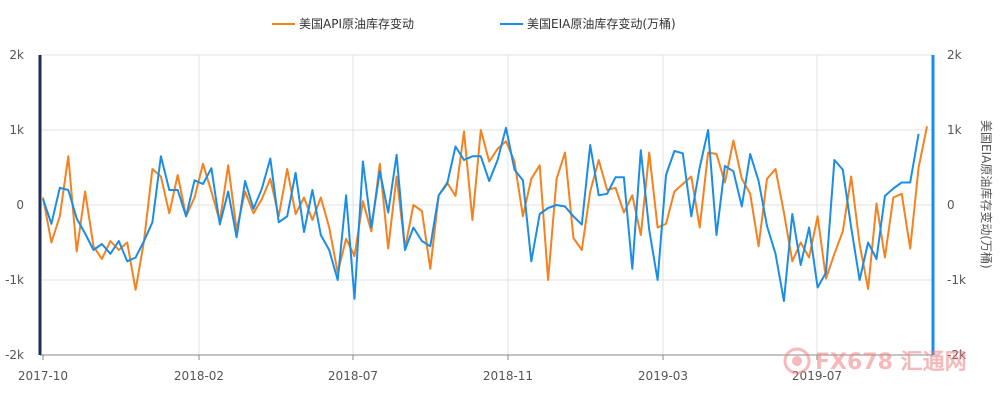 The height and width of the screenshot is (400, 1000). Describe the element at coordinates (474, 23) in the screenshot. I see `legend: 美国API原油库存变动 美国EIA原油库存变动(万桶)` at that location.